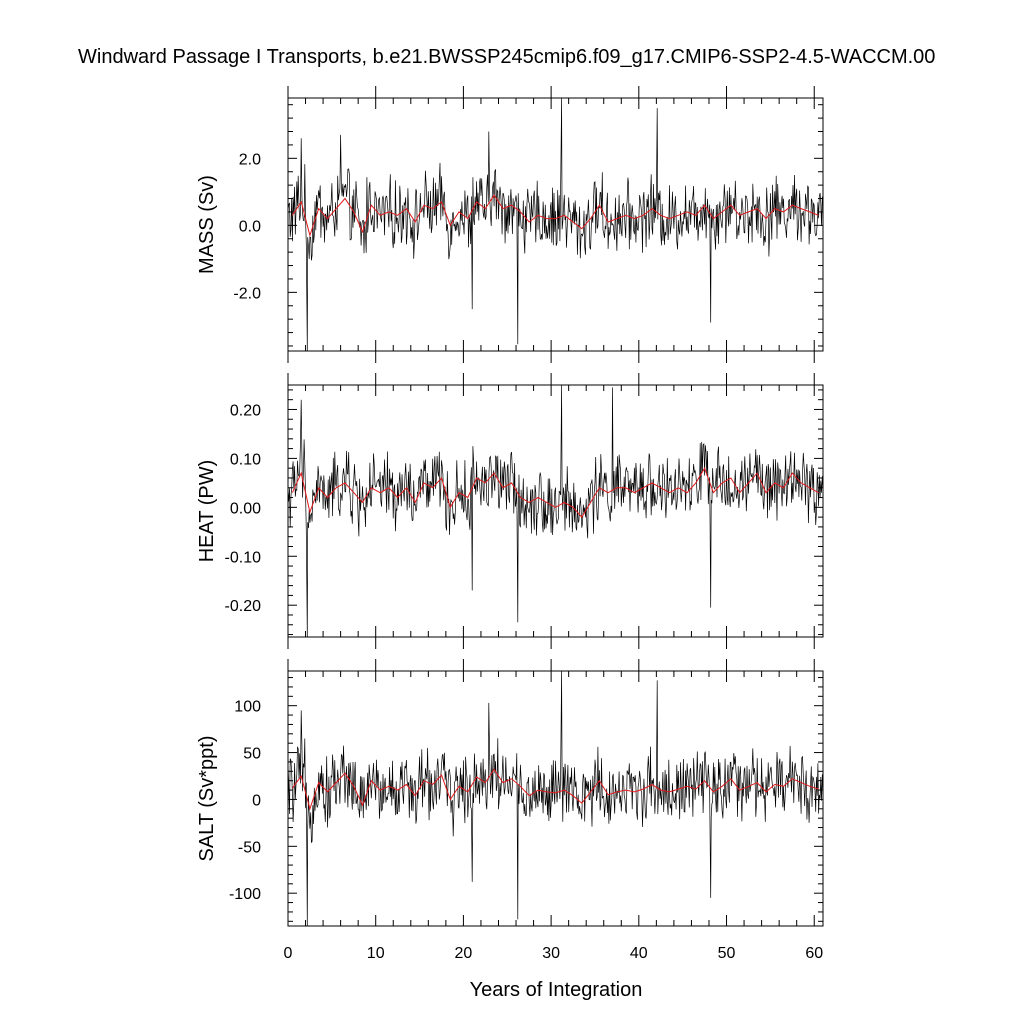  I want to click on y-tick-label: -50, so click(249, 847).